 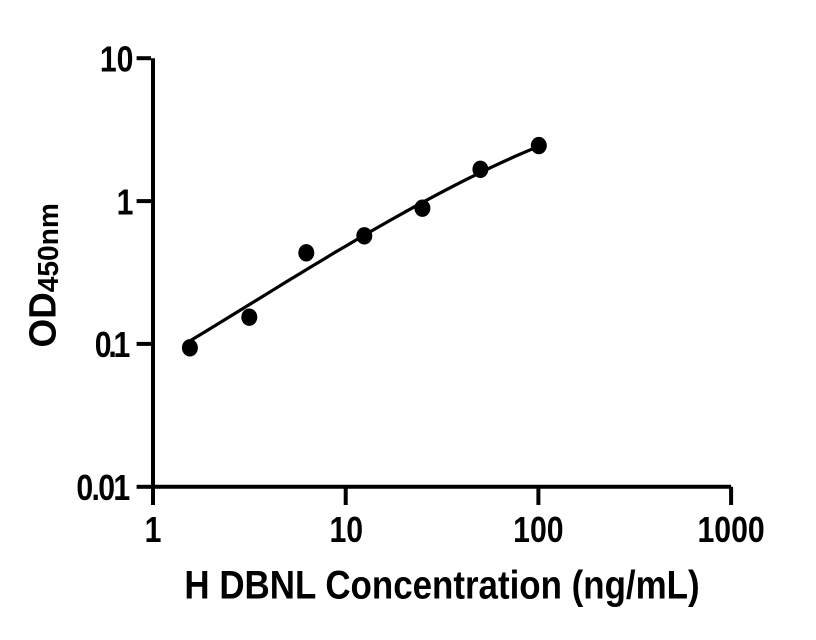 I want to click on svg-text: 0.1, so click(x=112, y=346).